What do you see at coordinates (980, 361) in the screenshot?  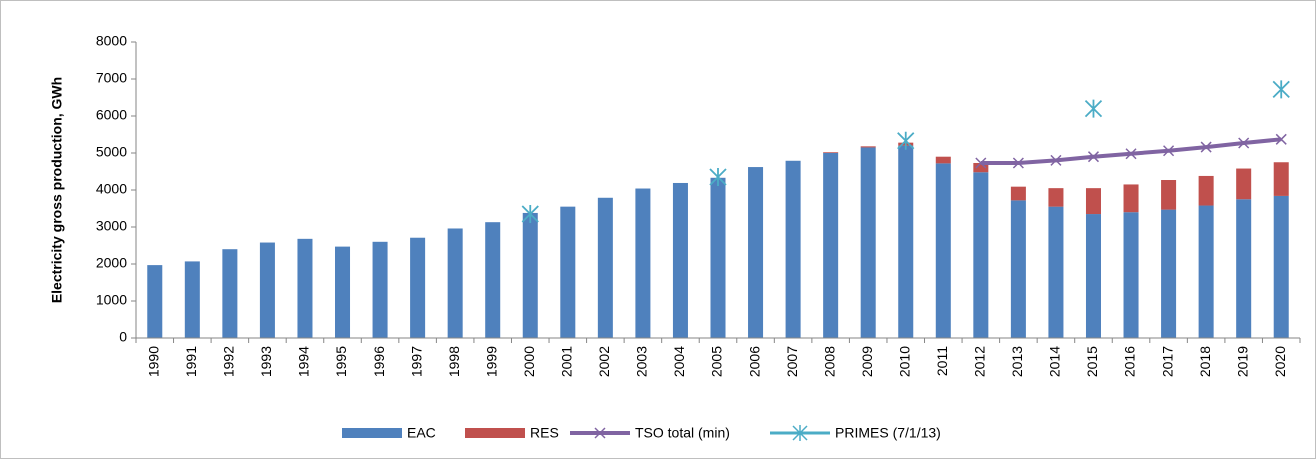 I see `x-tick-label: 2012` at bounding box center [980, 361].